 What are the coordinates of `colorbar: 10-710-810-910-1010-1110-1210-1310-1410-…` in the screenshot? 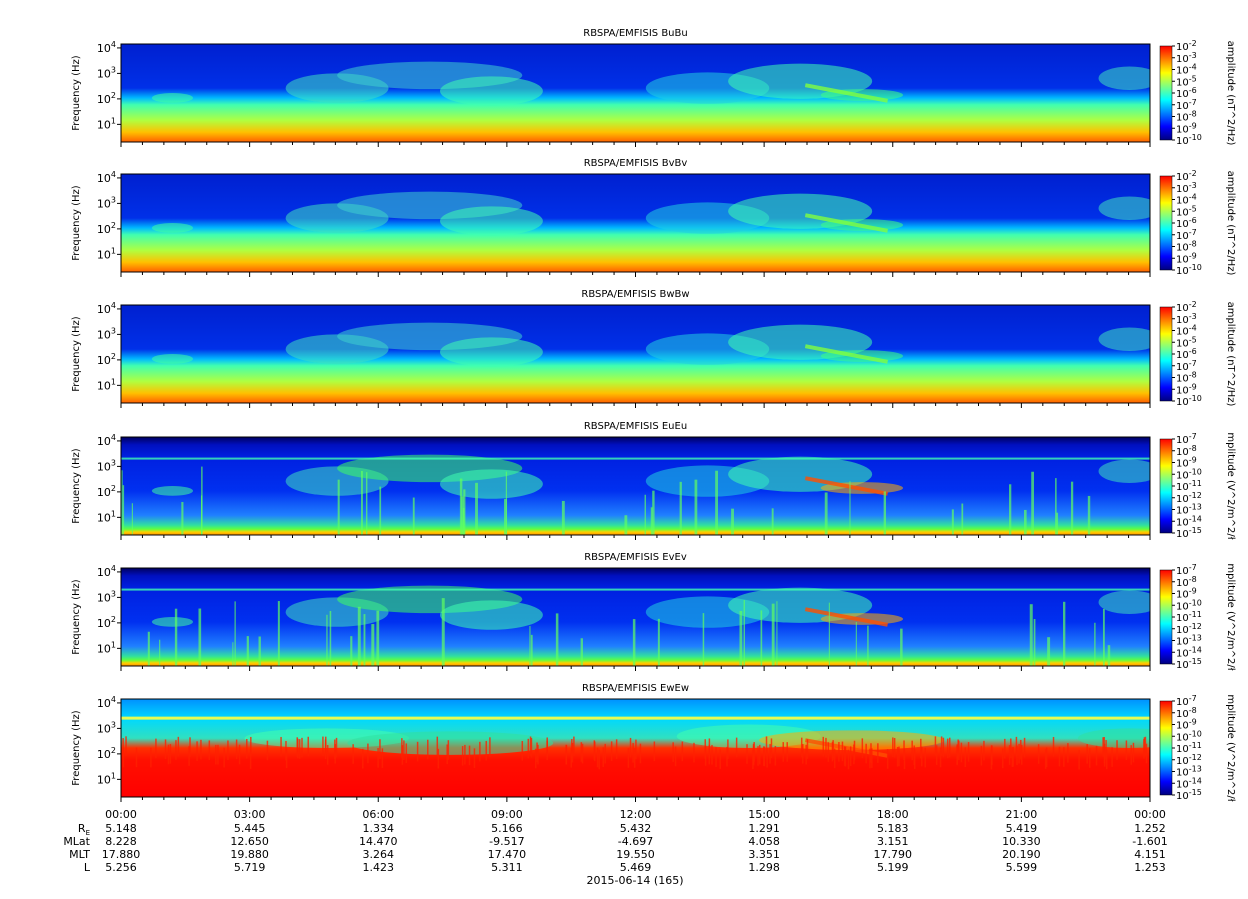 It's located at (1197, 617).